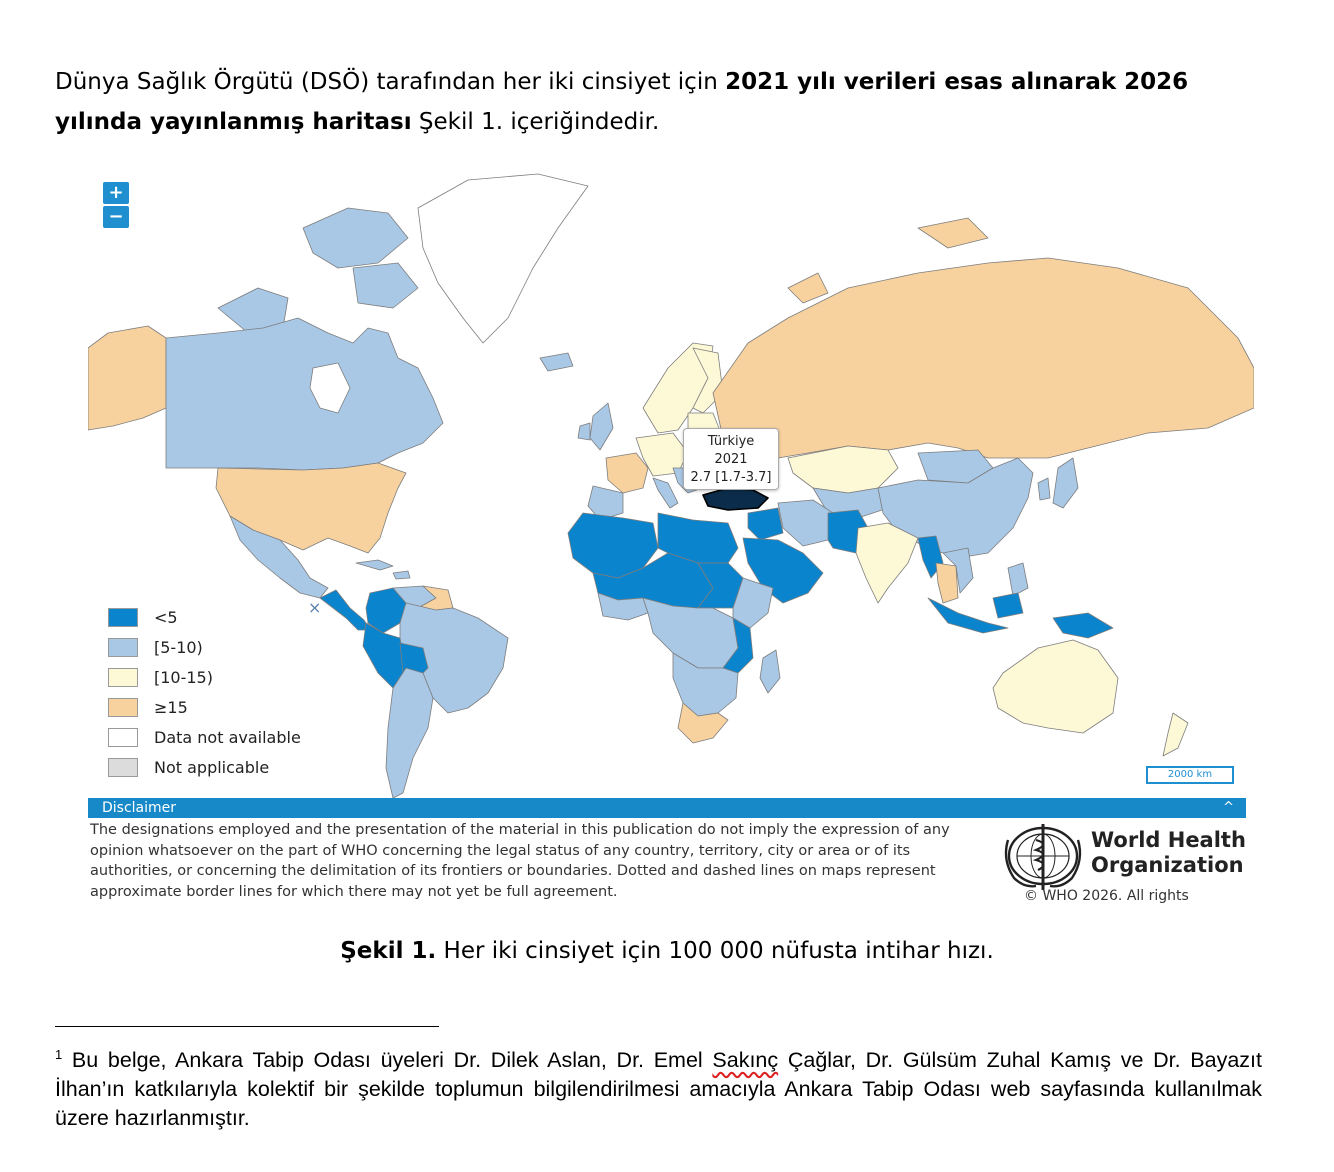  What do you see at coordinates (1083, 625) in the screenshot?
I see `new-guinea` at bounding box center [1083, 625].